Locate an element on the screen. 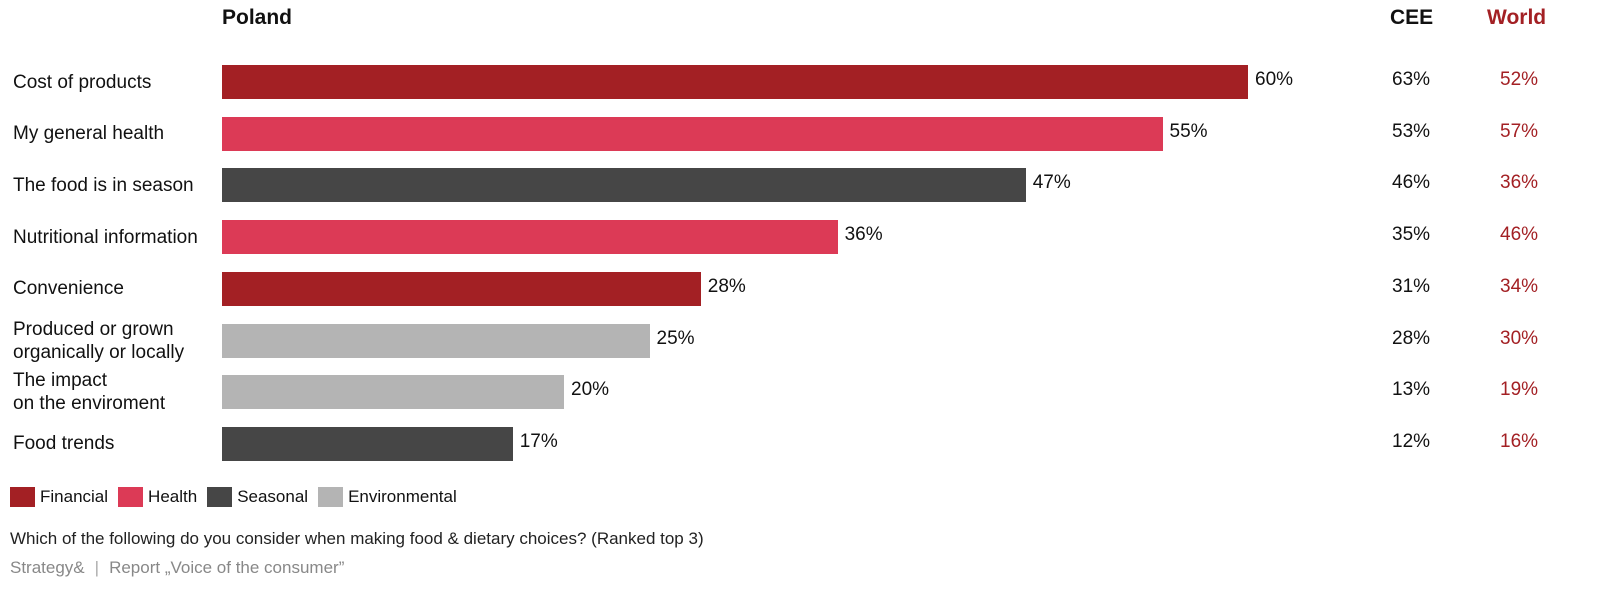 Image resolution: width=1600 pixels, height=599 pixels. legend-item-health: Health is located at coordinates (157, 497).